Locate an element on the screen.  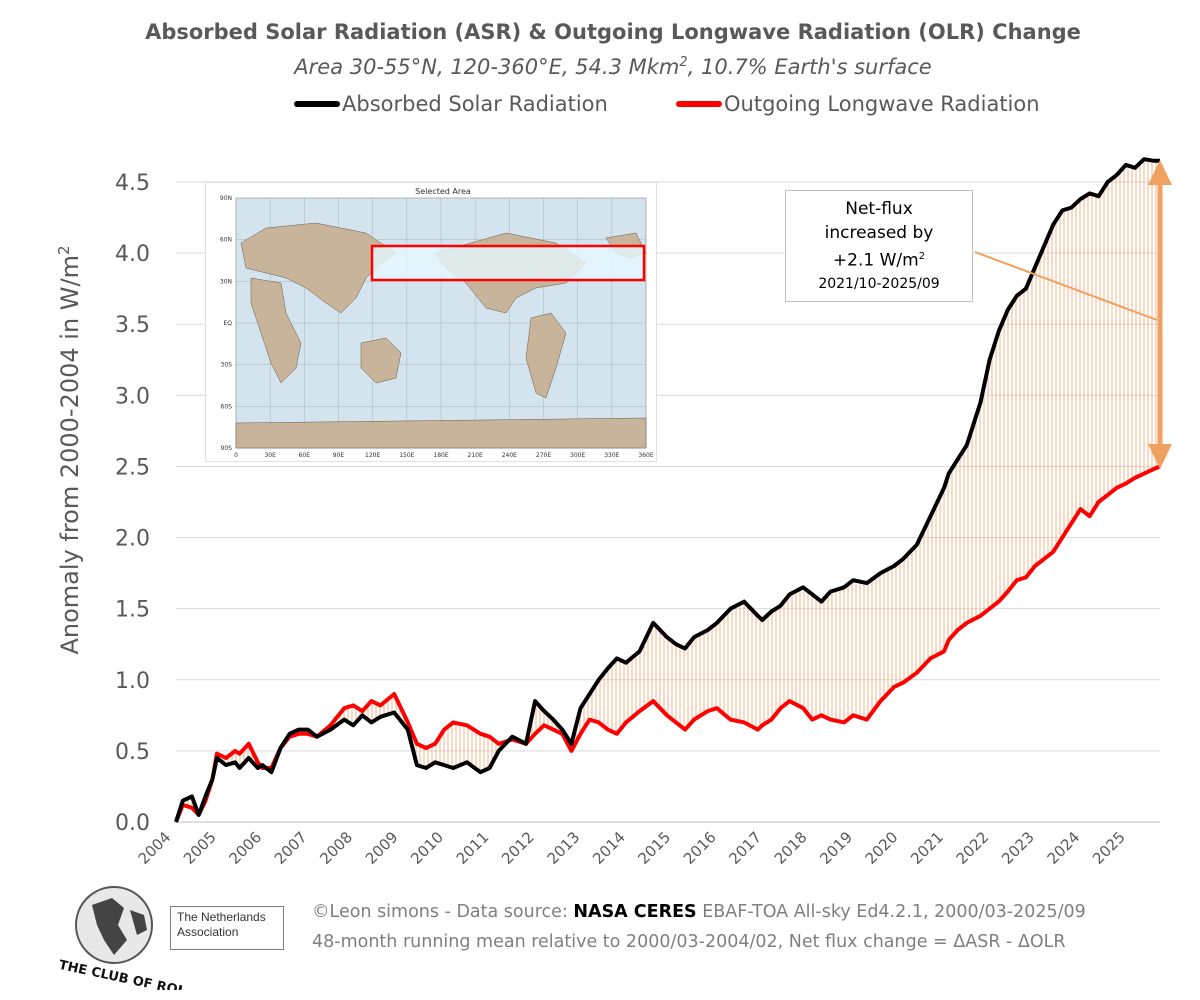
y-tick-label: 3.0 is located at coordinates (132, 396).